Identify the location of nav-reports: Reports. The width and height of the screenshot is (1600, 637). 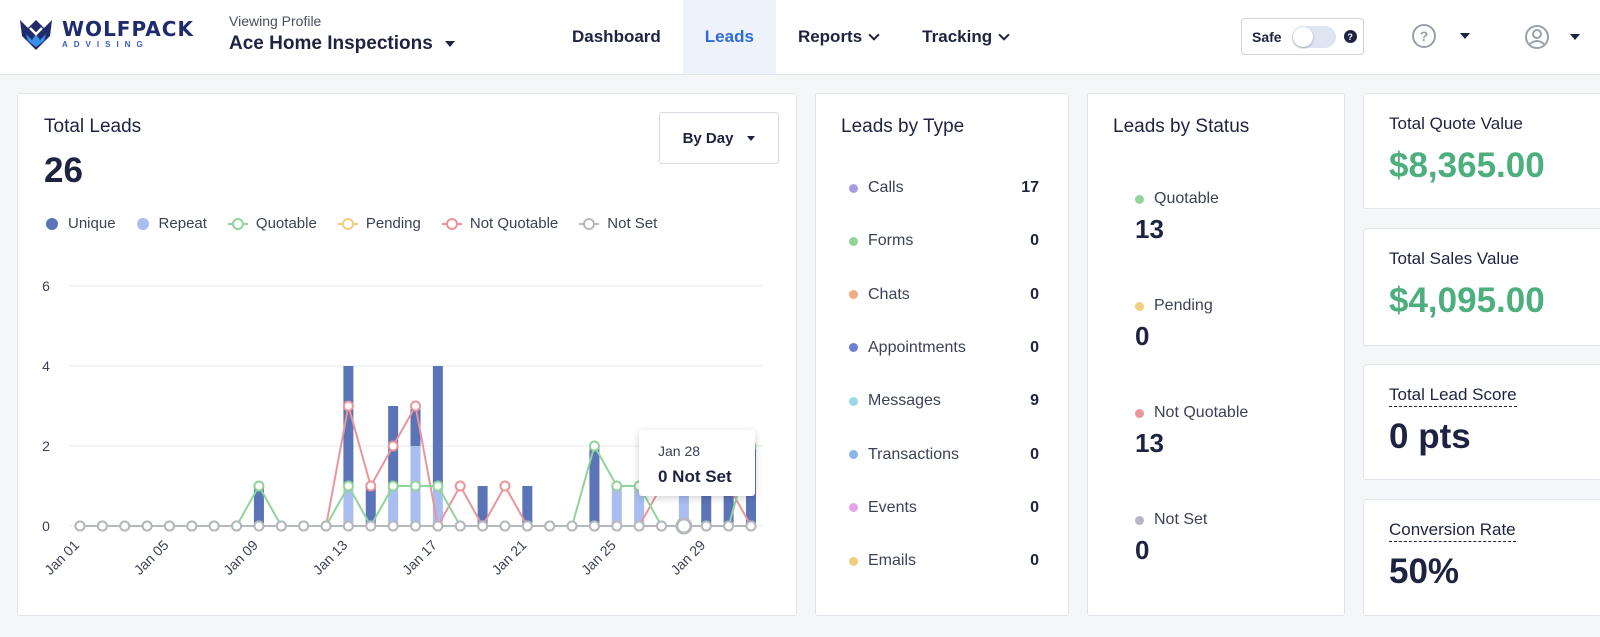
(838, 37).